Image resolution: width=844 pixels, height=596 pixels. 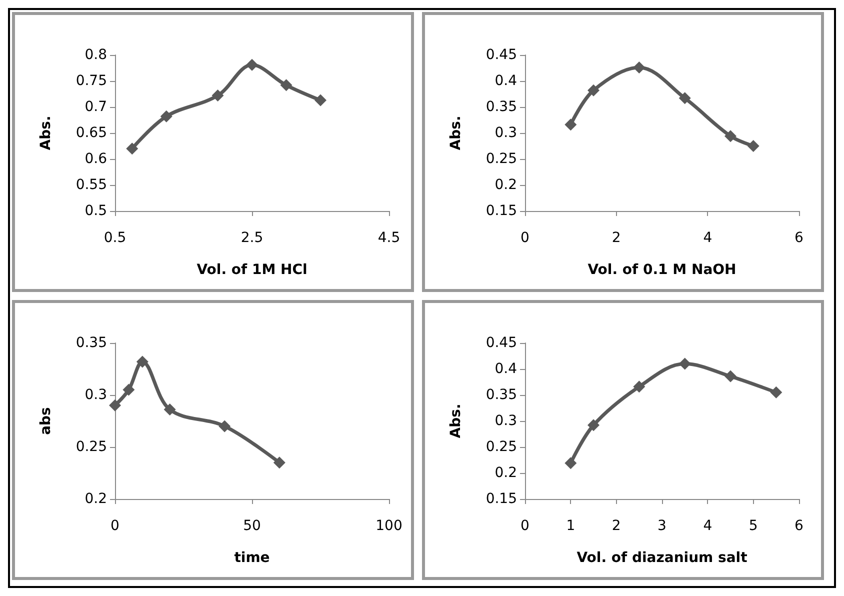 What do you see at coordinates (389, 238) in the screenshot?
I see `x-tick-label: 4.5` at bounding box center [389, 238].